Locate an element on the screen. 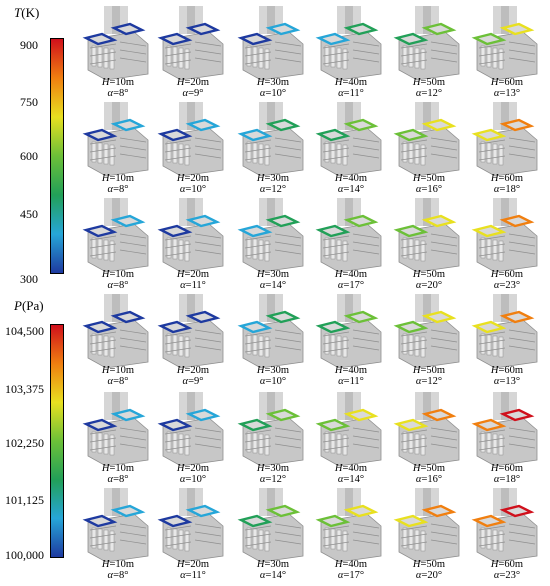 The width and height of the screenshot is (550, 586). panel-r4-c2: H=20m α=9° is located at coordinates (193, 340).